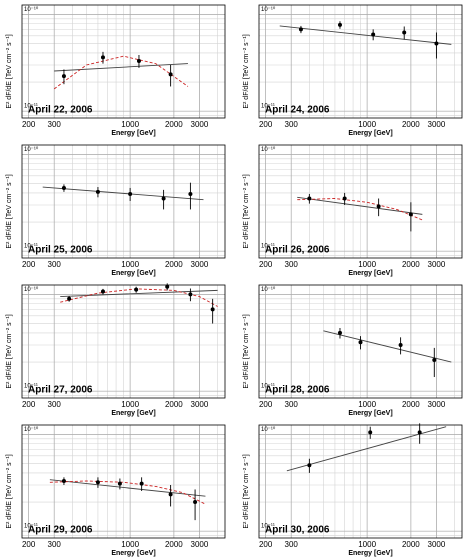  Describe the element at coordinates (297, 250) in the screenshot. I see `date-label: April 26, 2006` at that location.